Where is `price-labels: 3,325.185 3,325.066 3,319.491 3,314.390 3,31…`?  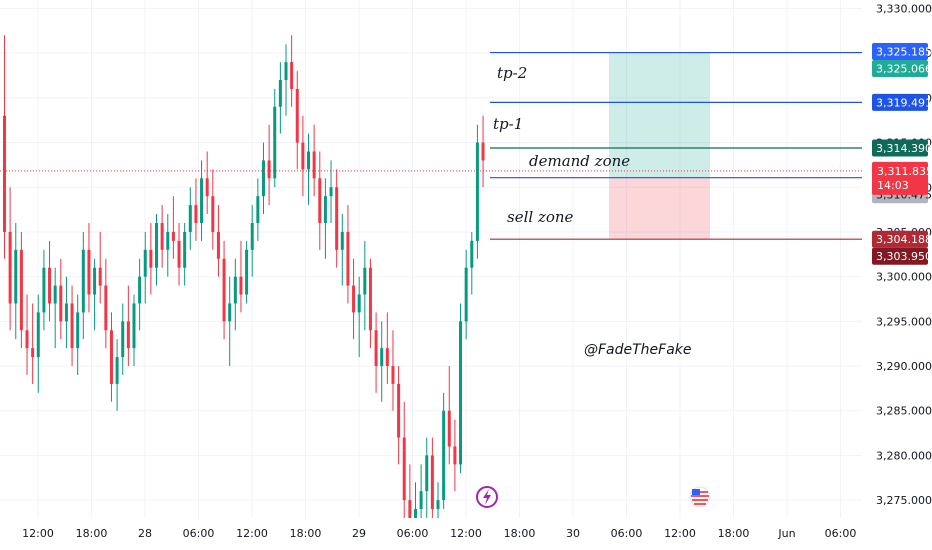 price-labels: 3,325.185 3,325.066 3,319.491 3,314.390 3,31… is located at coordinates (902, 154).